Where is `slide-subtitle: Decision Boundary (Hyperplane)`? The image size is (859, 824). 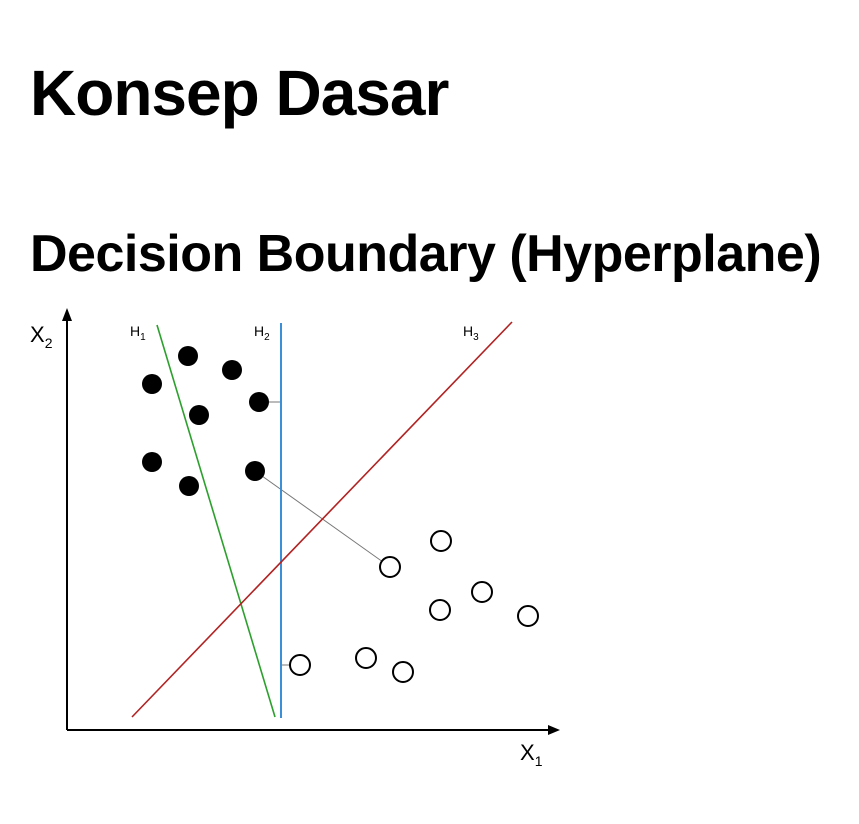
slide-subtitle: Decision Boundary (Hyperplane) is located at coordinates (426, 254).